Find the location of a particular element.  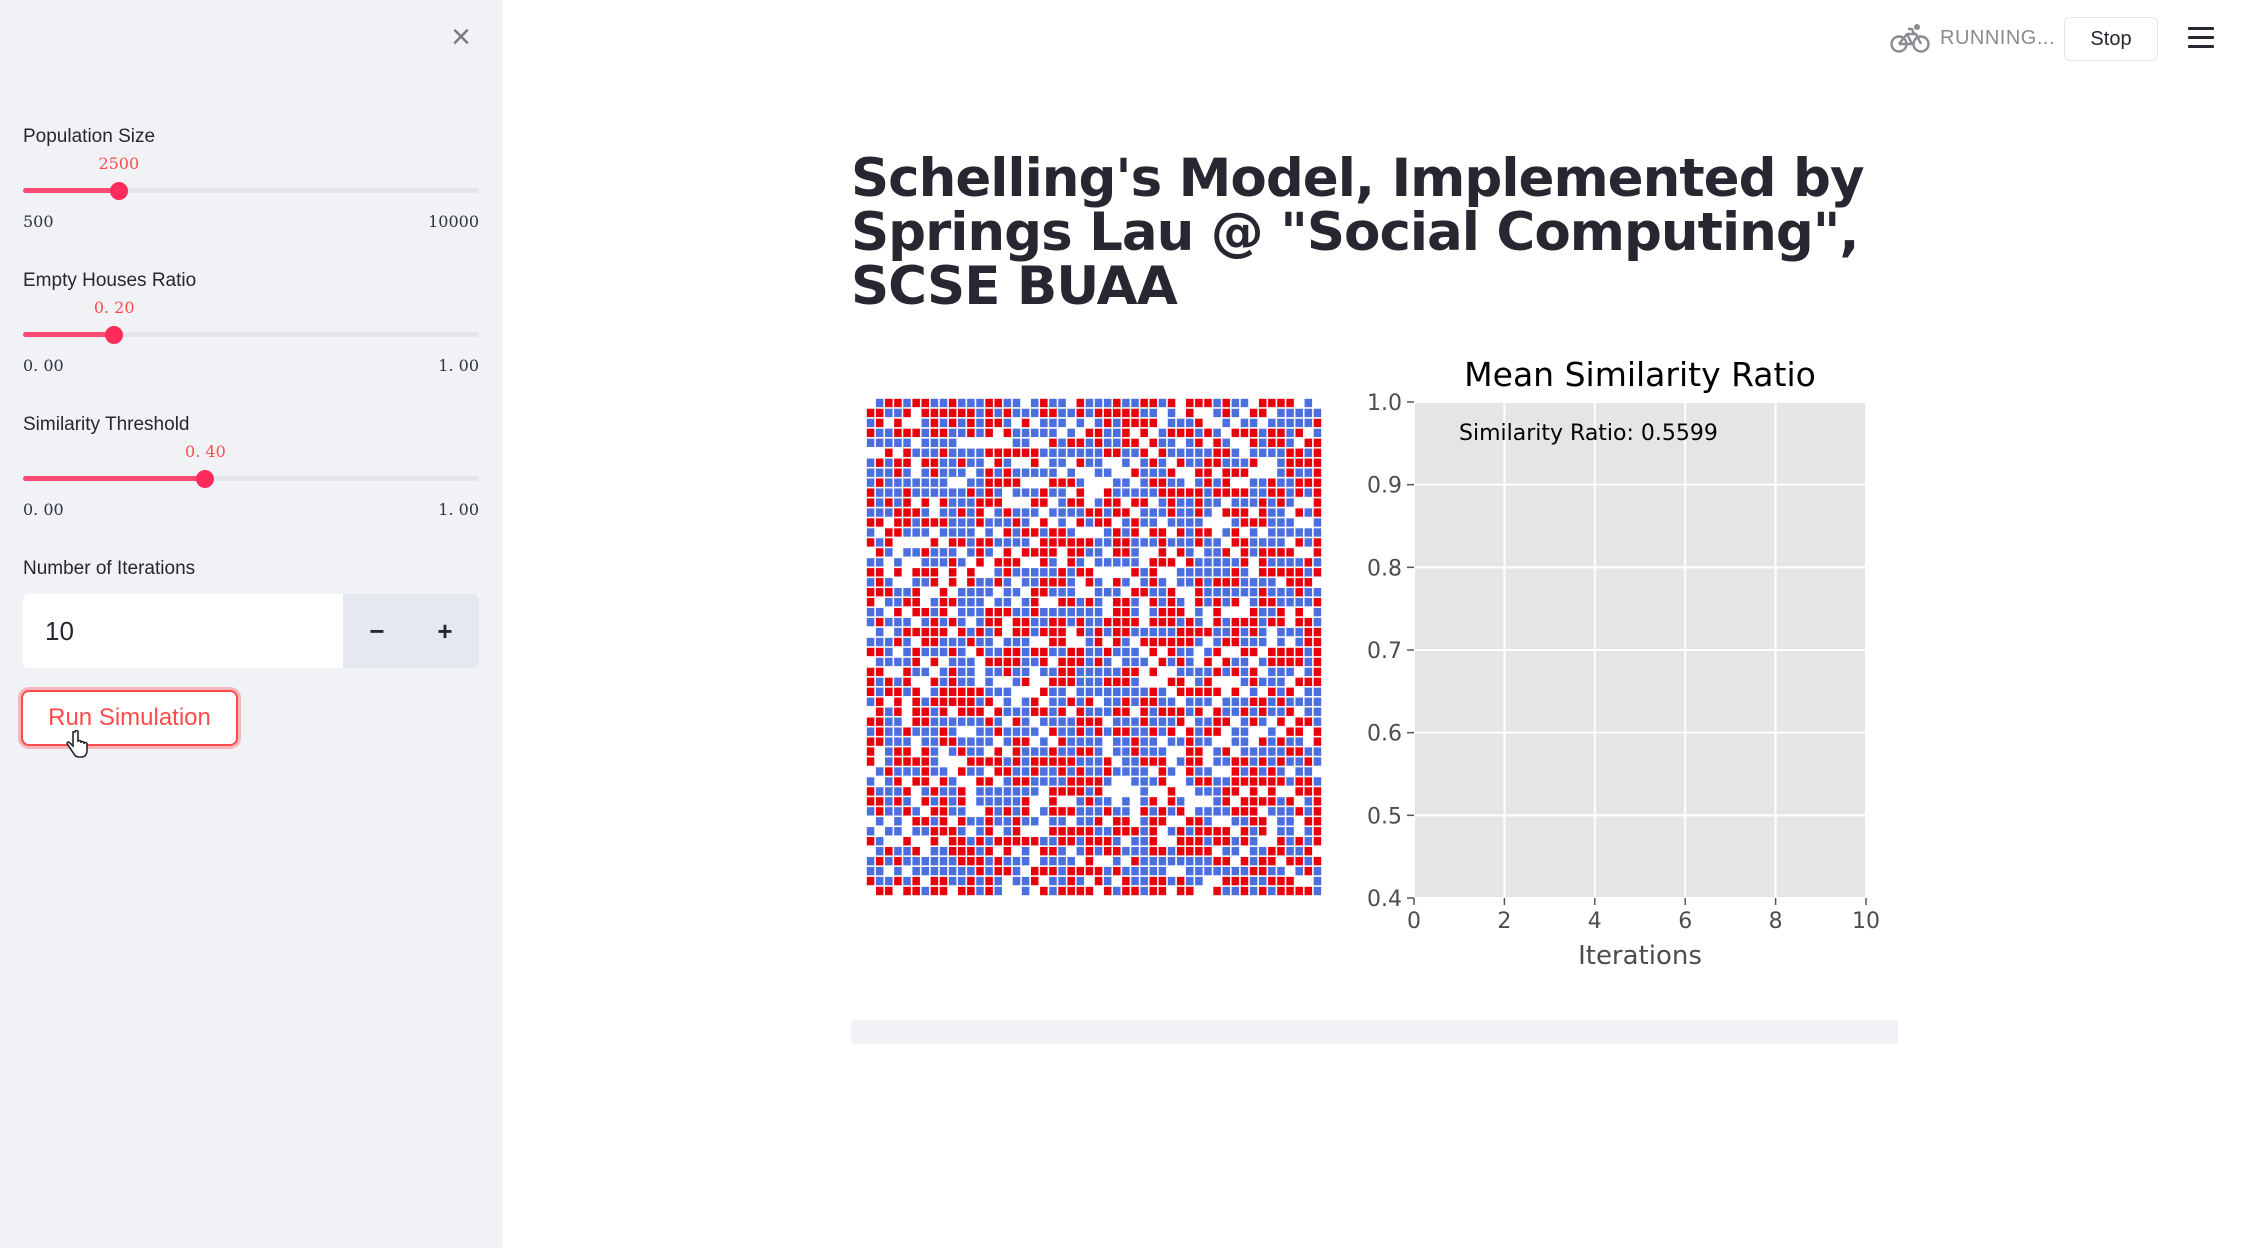

population-size-thumb is located at coordinates (119, 190).